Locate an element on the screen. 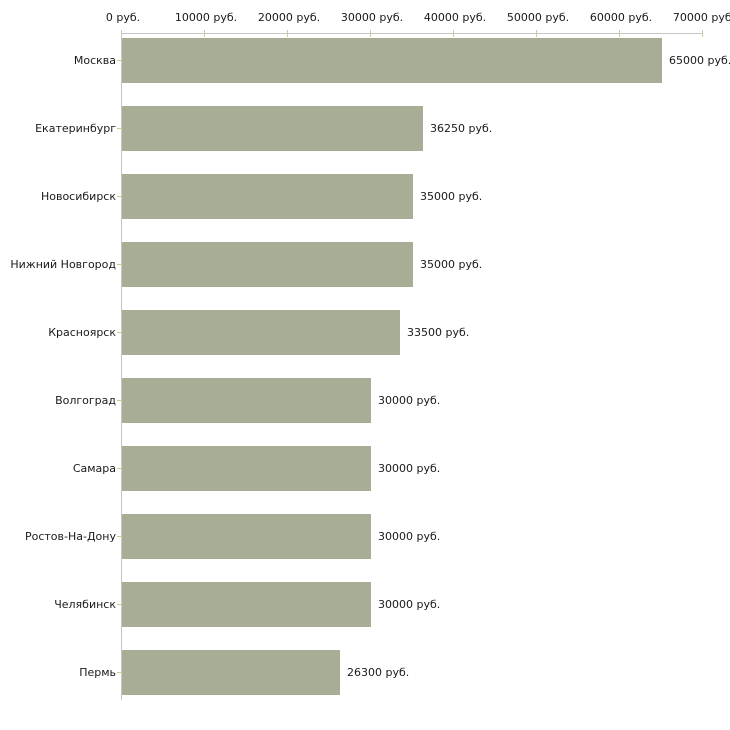  x-tick-label: 10000 руб. is located at coordinates (206, 17).